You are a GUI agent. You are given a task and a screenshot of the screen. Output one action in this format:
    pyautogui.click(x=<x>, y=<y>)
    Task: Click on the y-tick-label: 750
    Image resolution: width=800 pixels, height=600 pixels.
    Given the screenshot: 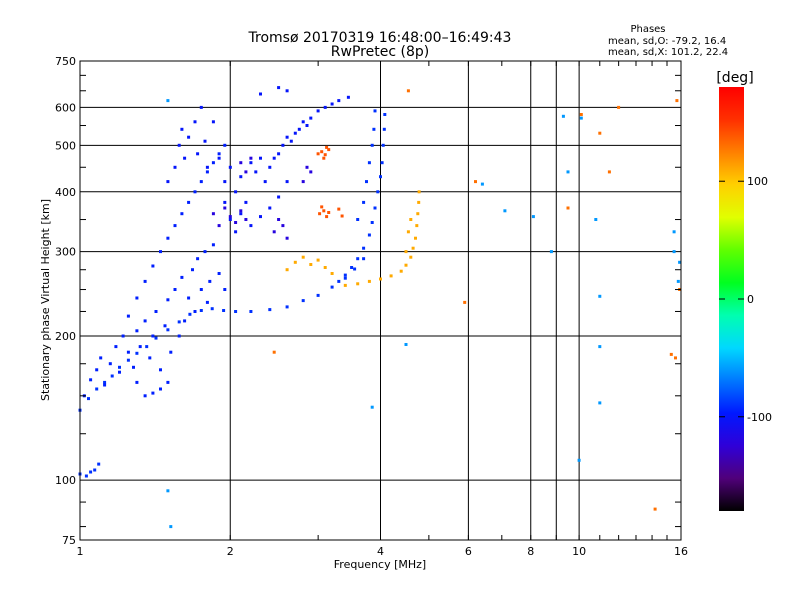 What is the action you would take?
    pyautogui.click(x=65, y=61)
    